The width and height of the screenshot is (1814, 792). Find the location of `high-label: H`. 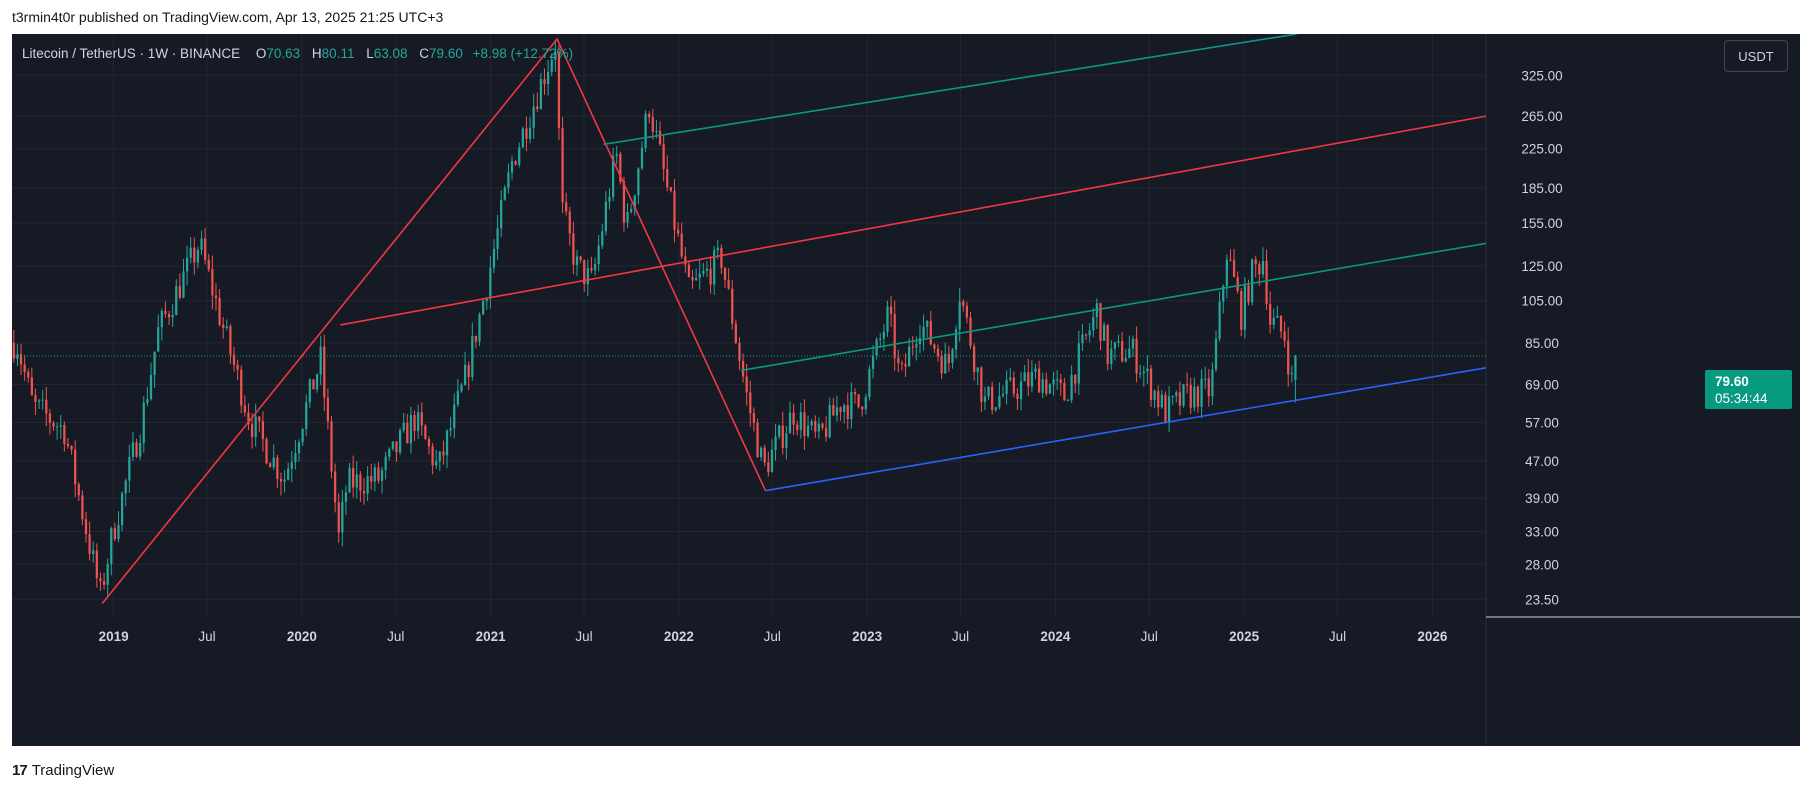

high-label: H is located at coordinates (316, 53).